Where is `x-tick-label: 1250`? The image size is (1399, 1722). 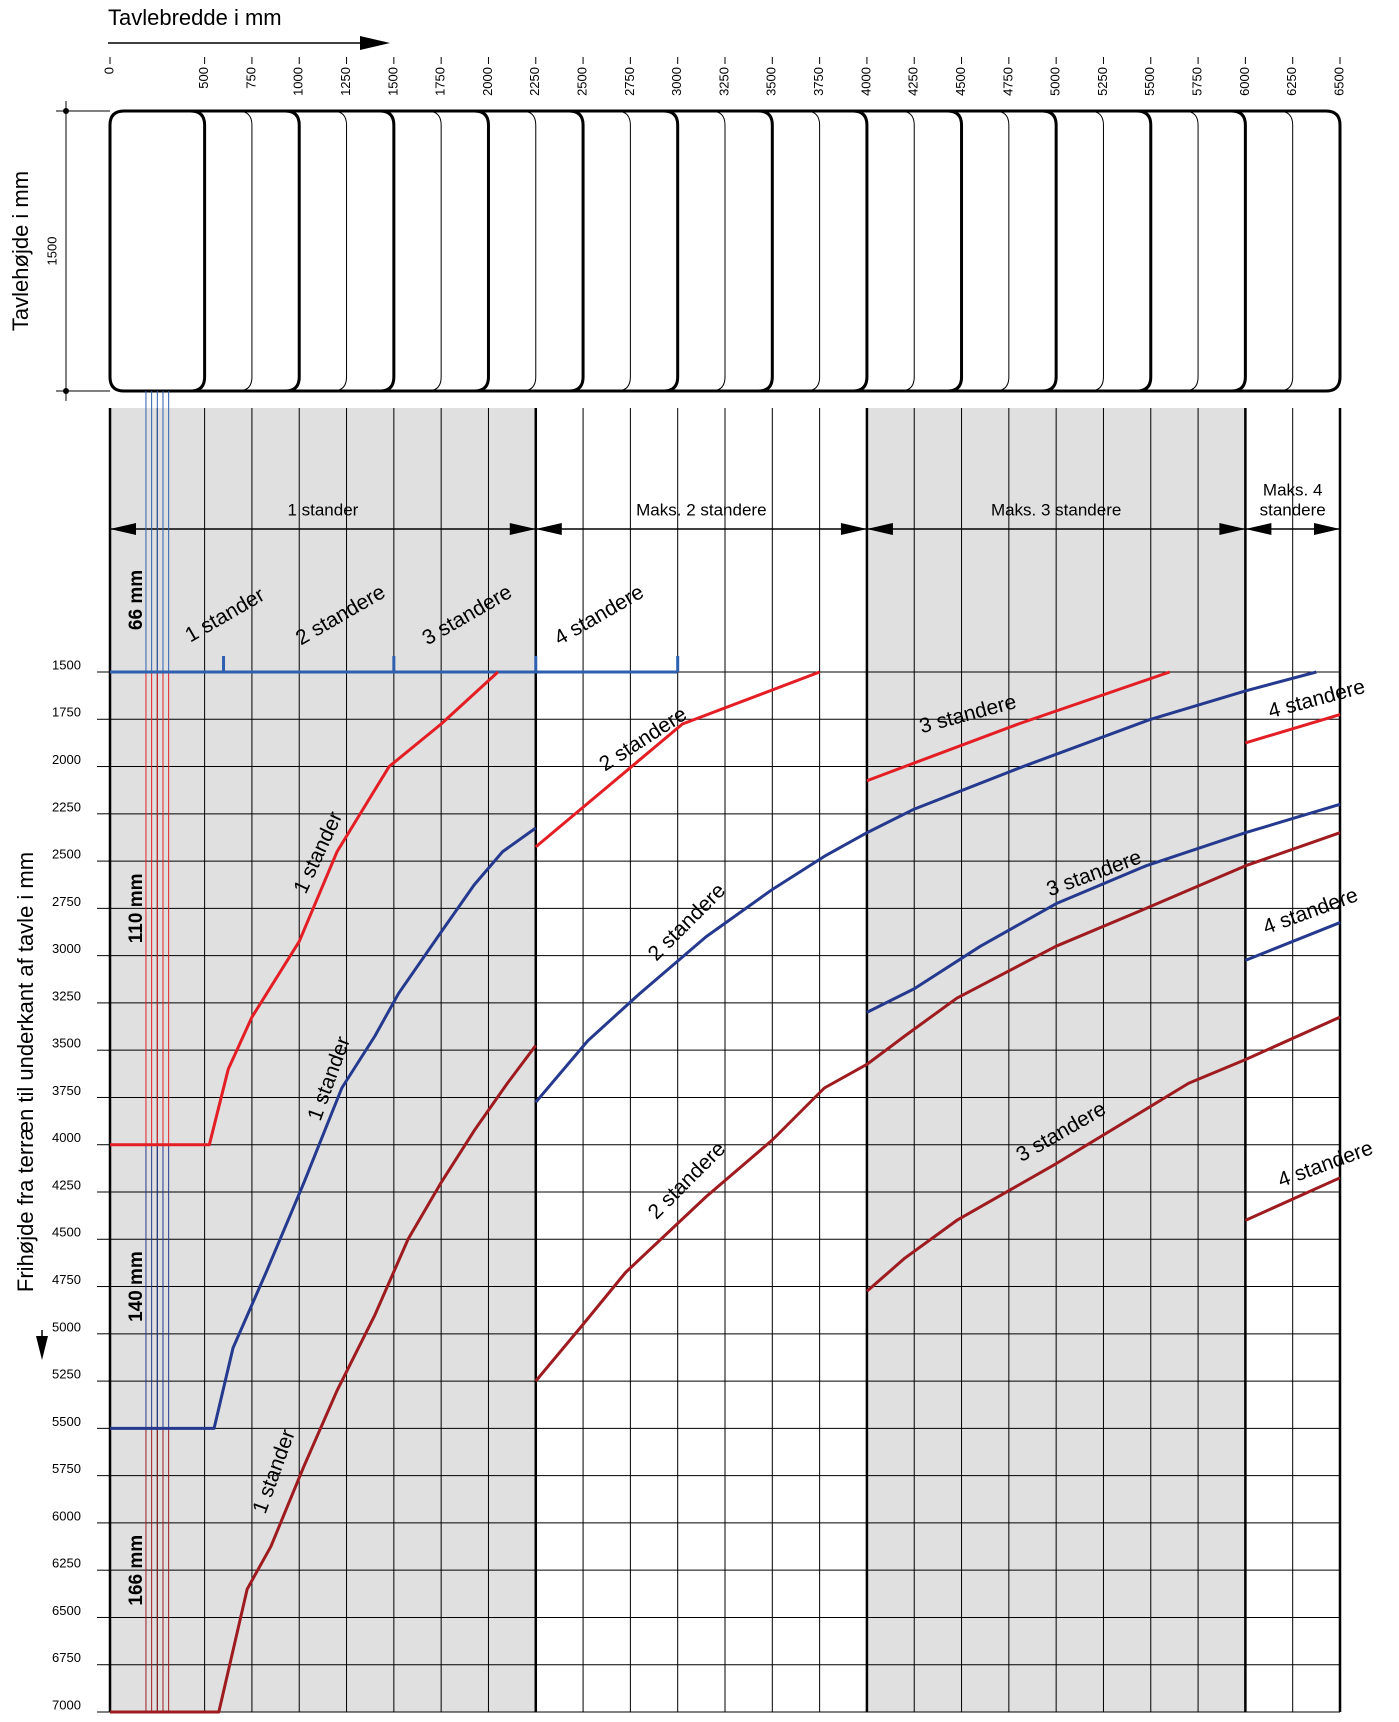 x-tick-label: 1250 is located at coordinates (345, 81).